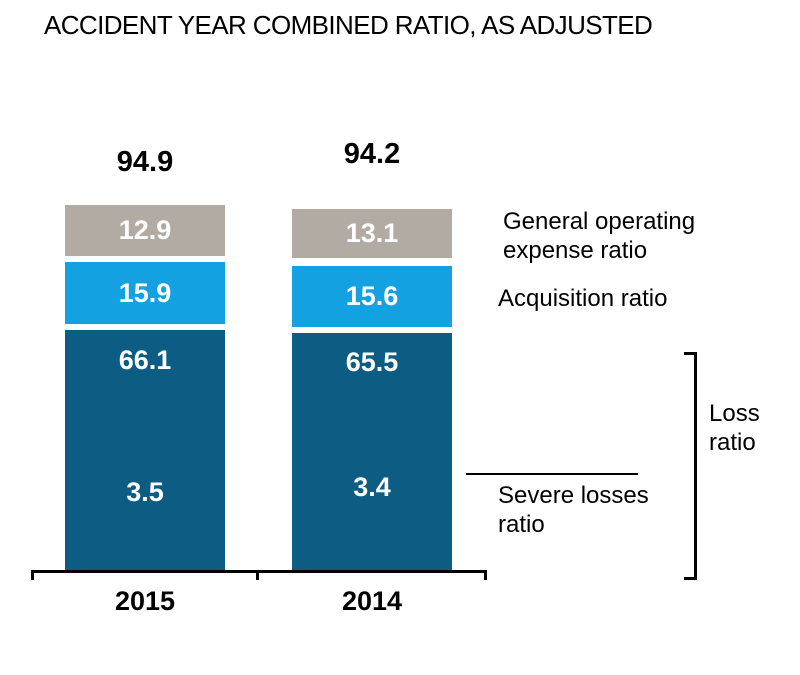  Describe the element at coordinates (372, 487) in the screenshot. I see `segment-value-severe-losses: 3.4` at that location.